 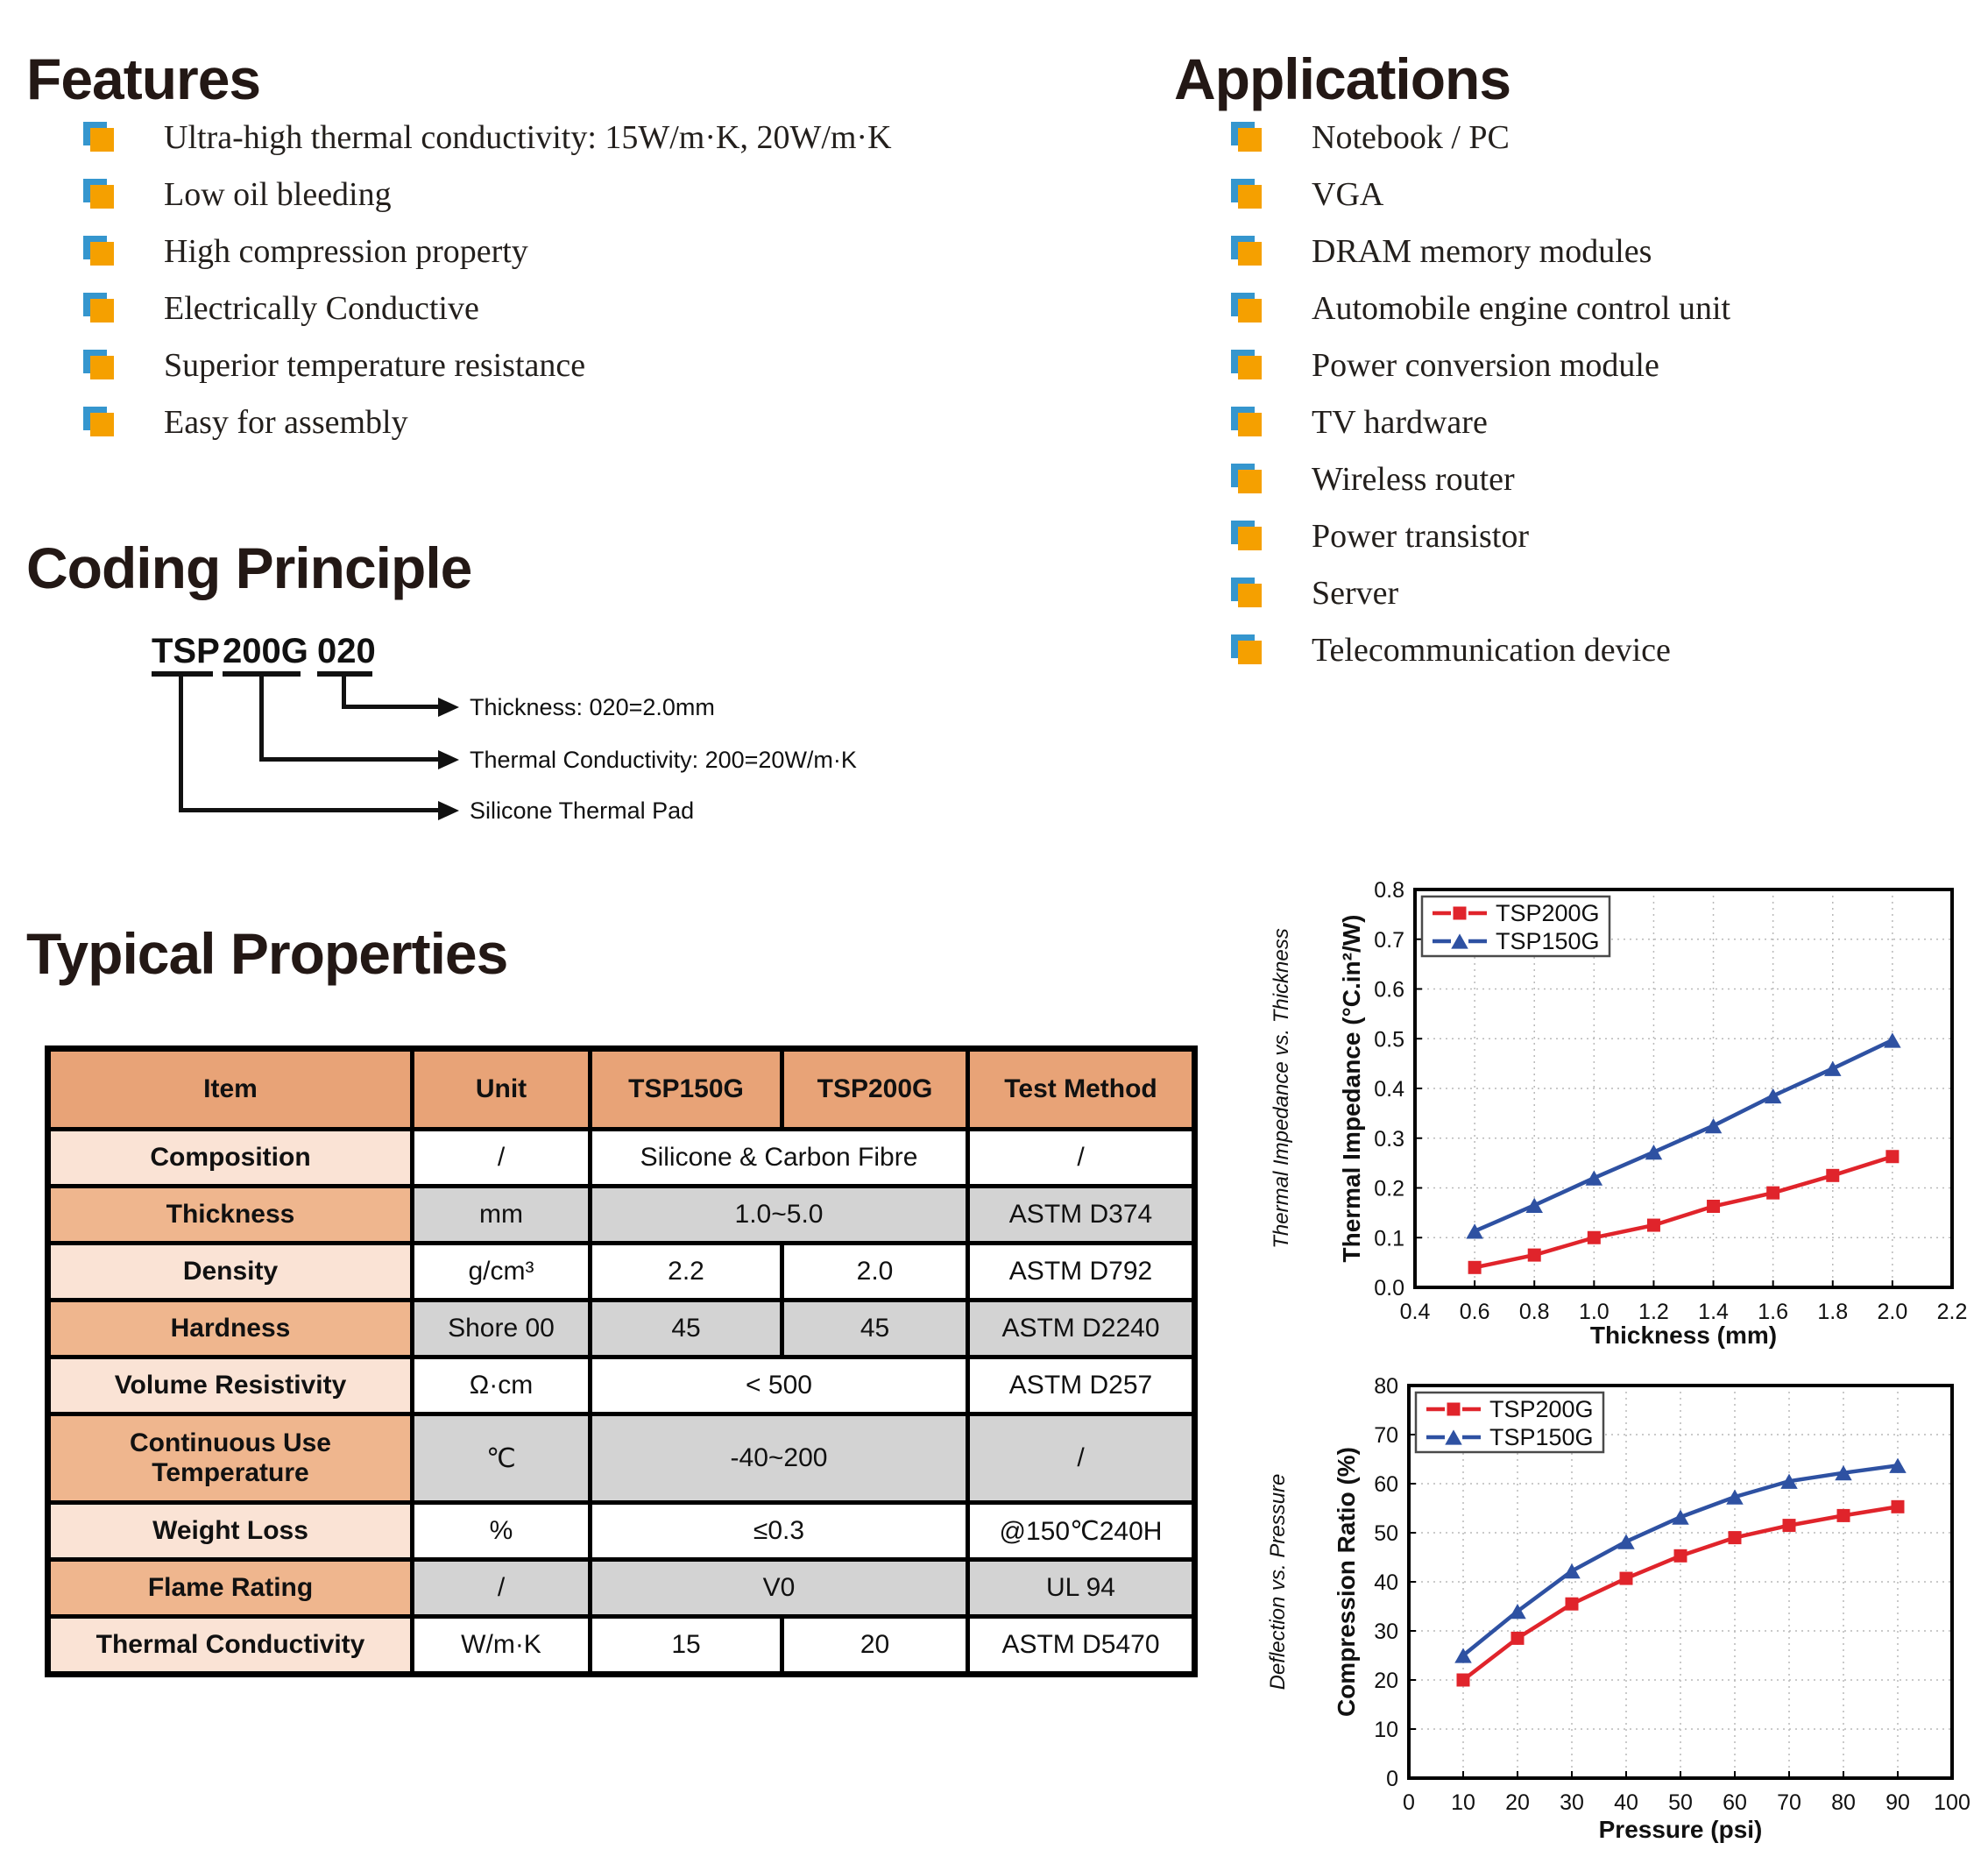 I want to click on row-unit-value: mm, so click(x=501, y=1215).